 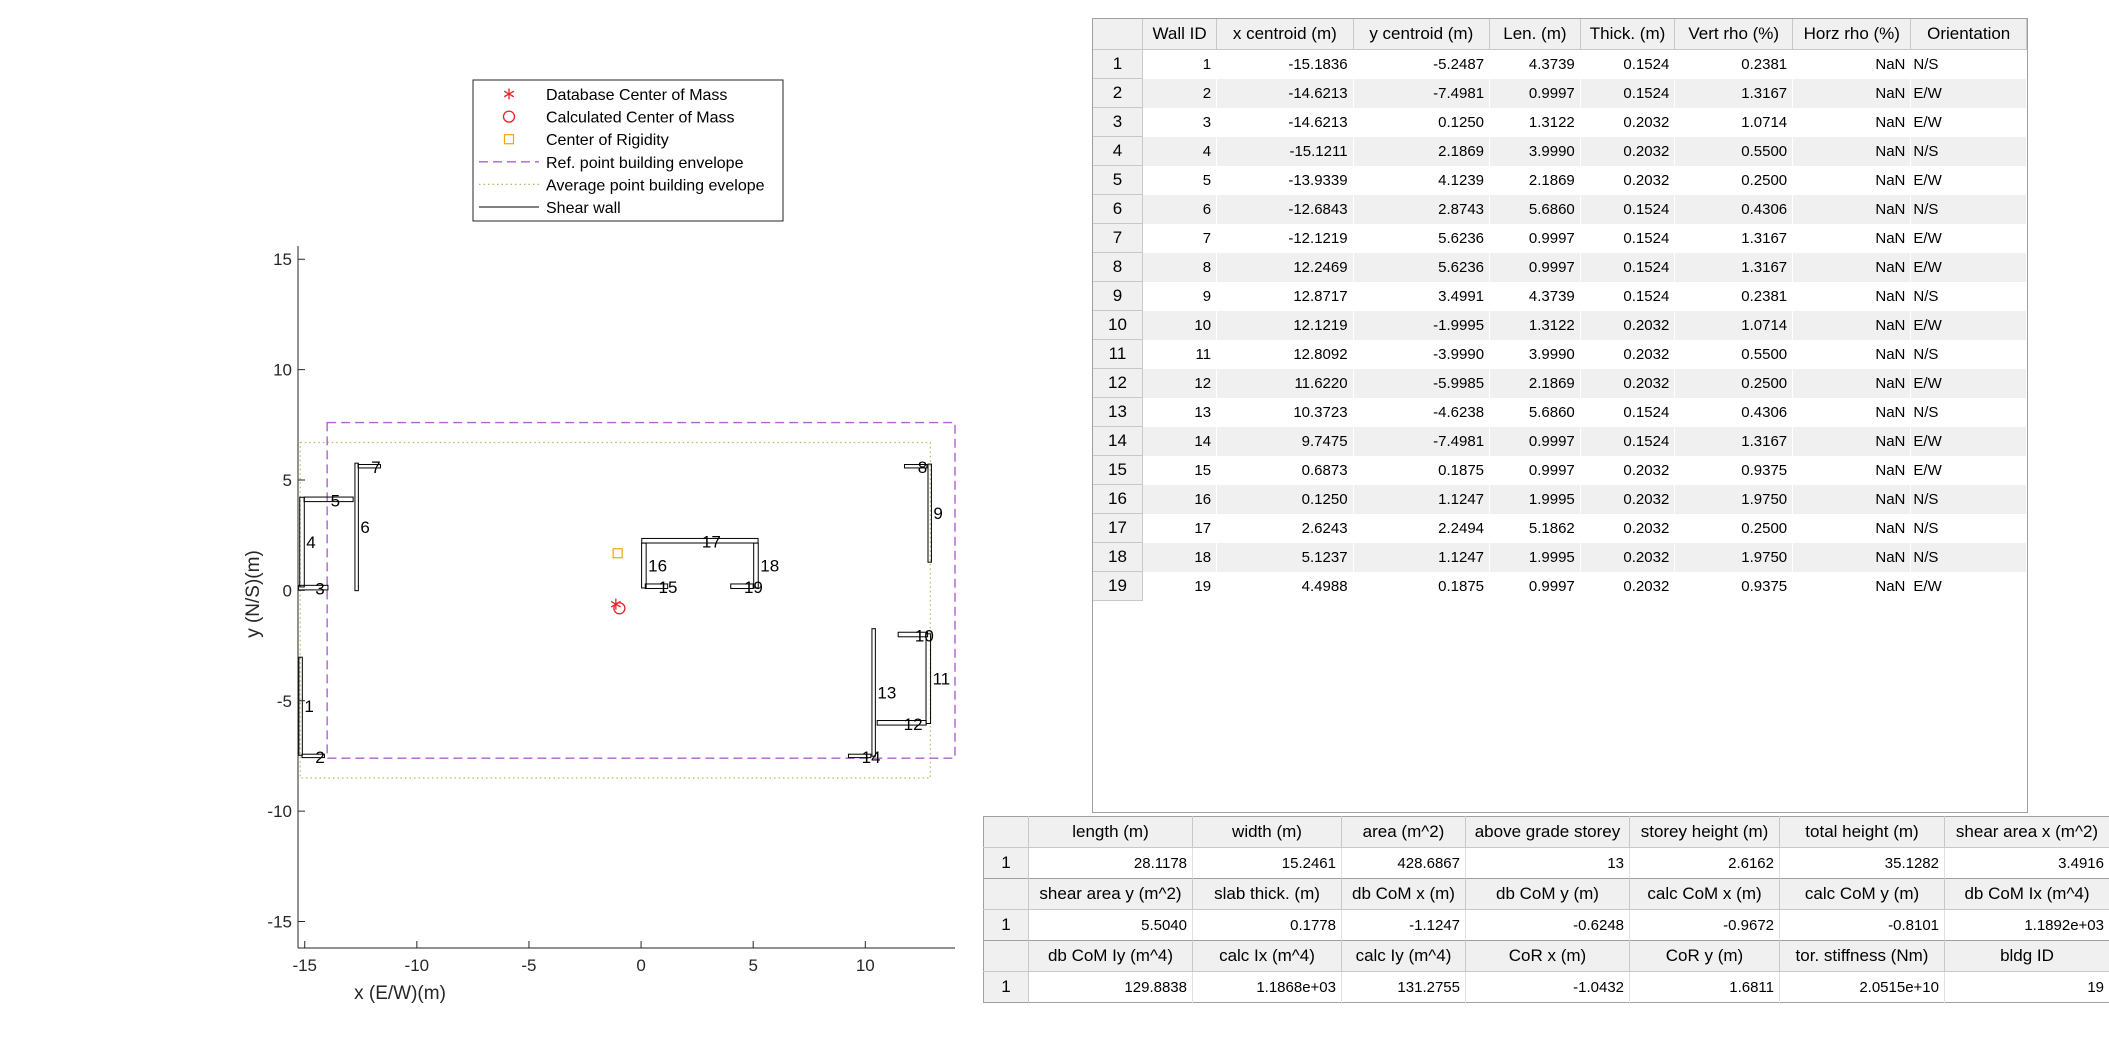 I want to click on table-cell: 1.6811, so click(x=1704, y=987).